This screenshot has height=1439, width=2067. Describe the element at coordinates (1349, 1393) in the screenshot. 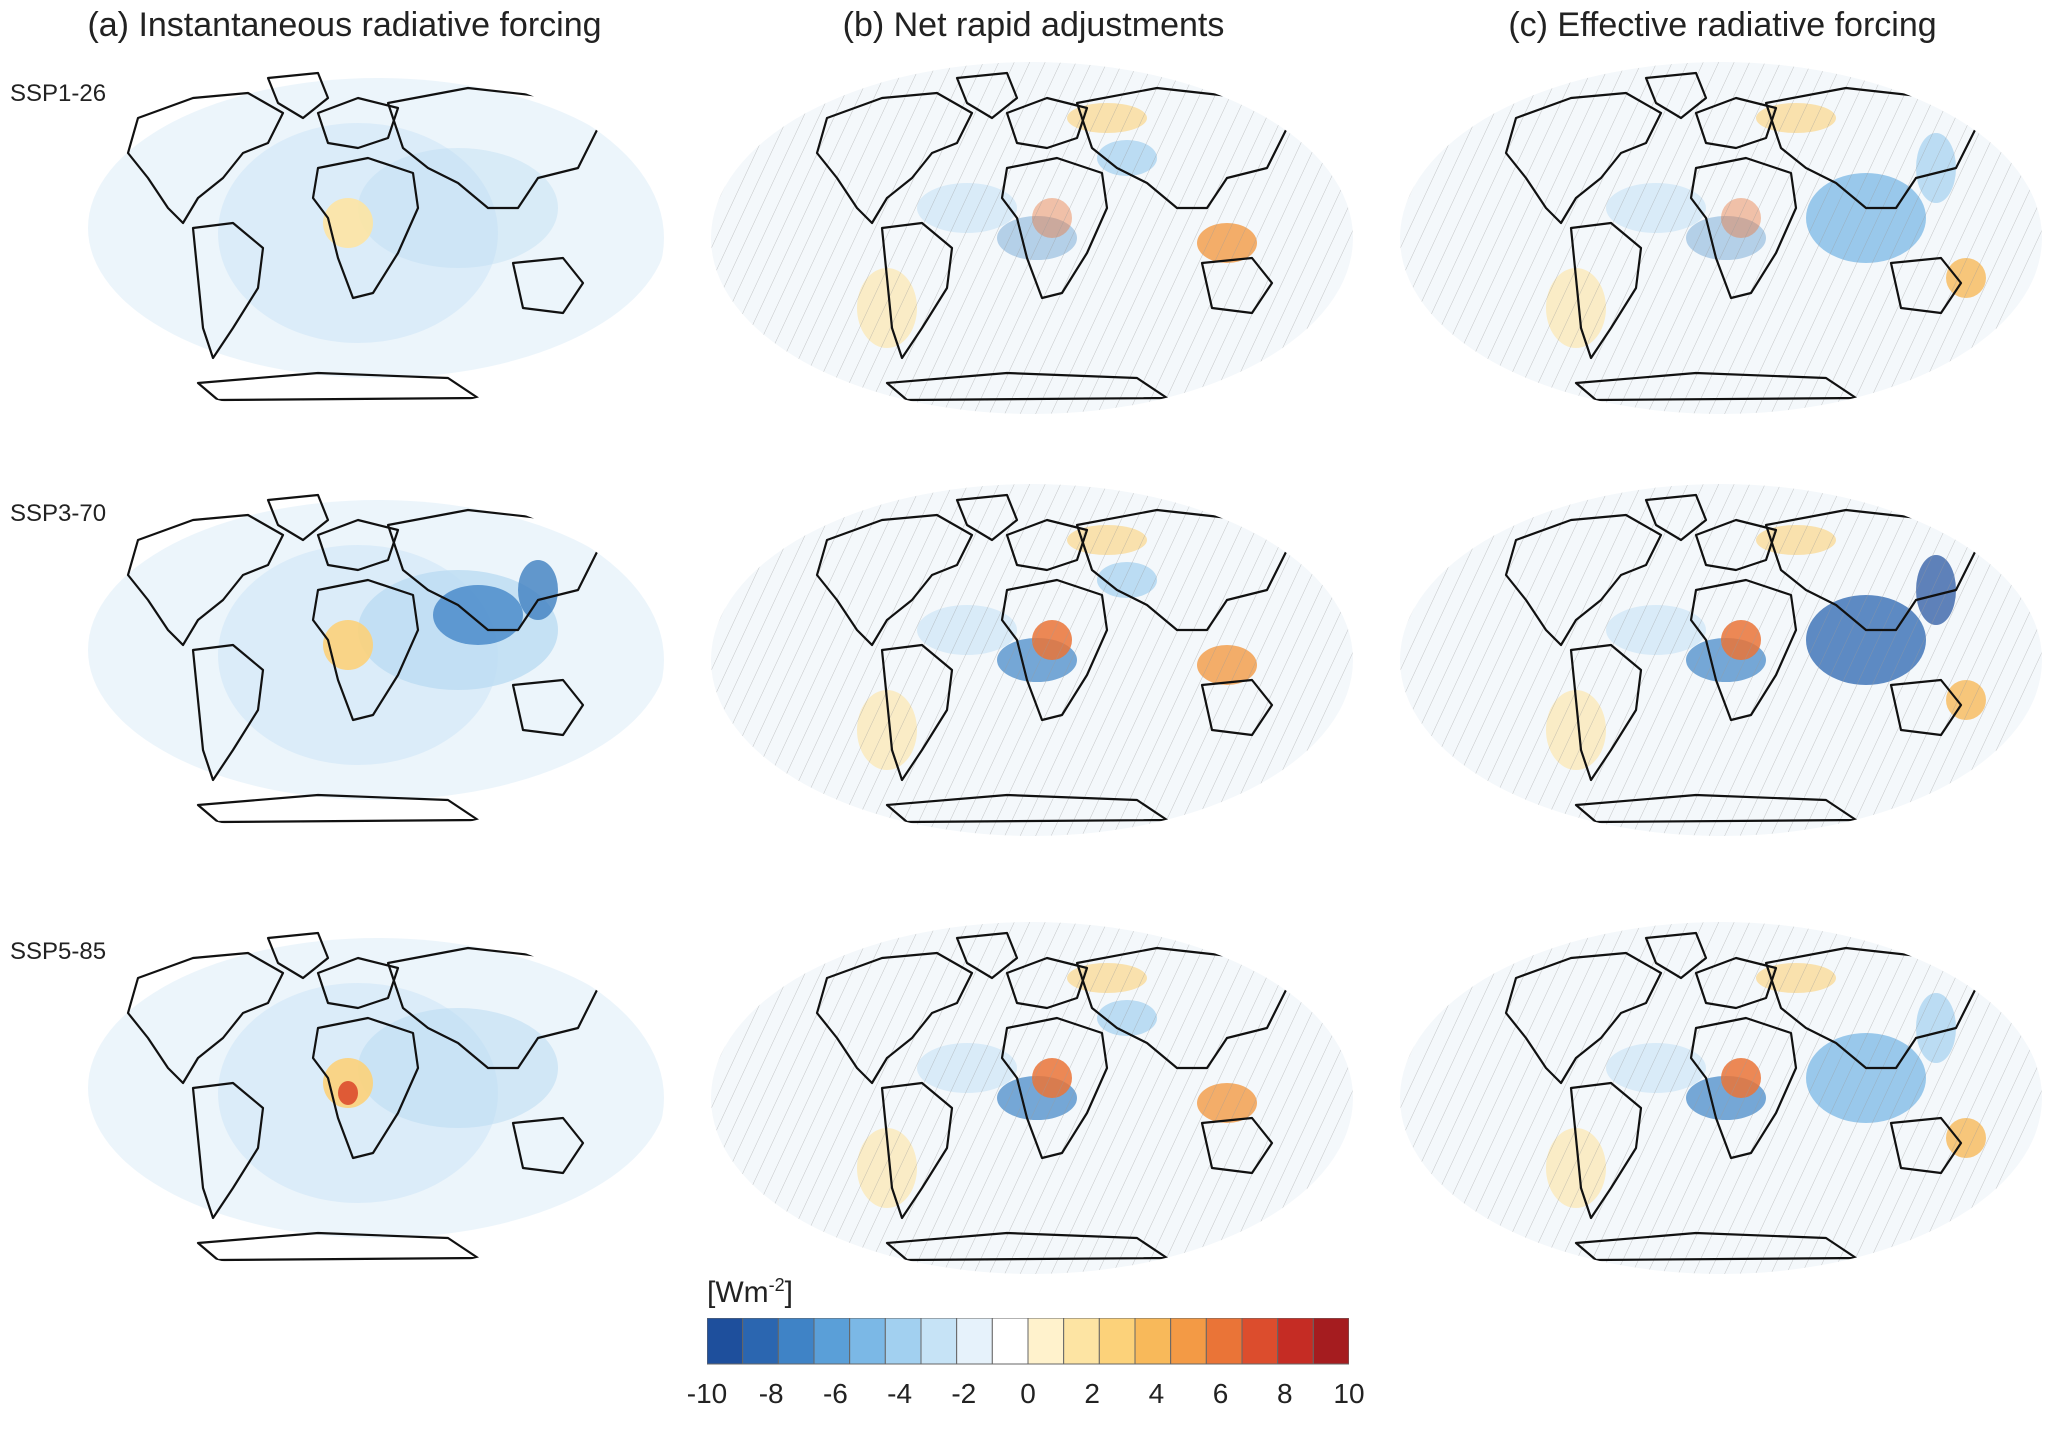

I see `colorbar-tick-label: 10` at that location.